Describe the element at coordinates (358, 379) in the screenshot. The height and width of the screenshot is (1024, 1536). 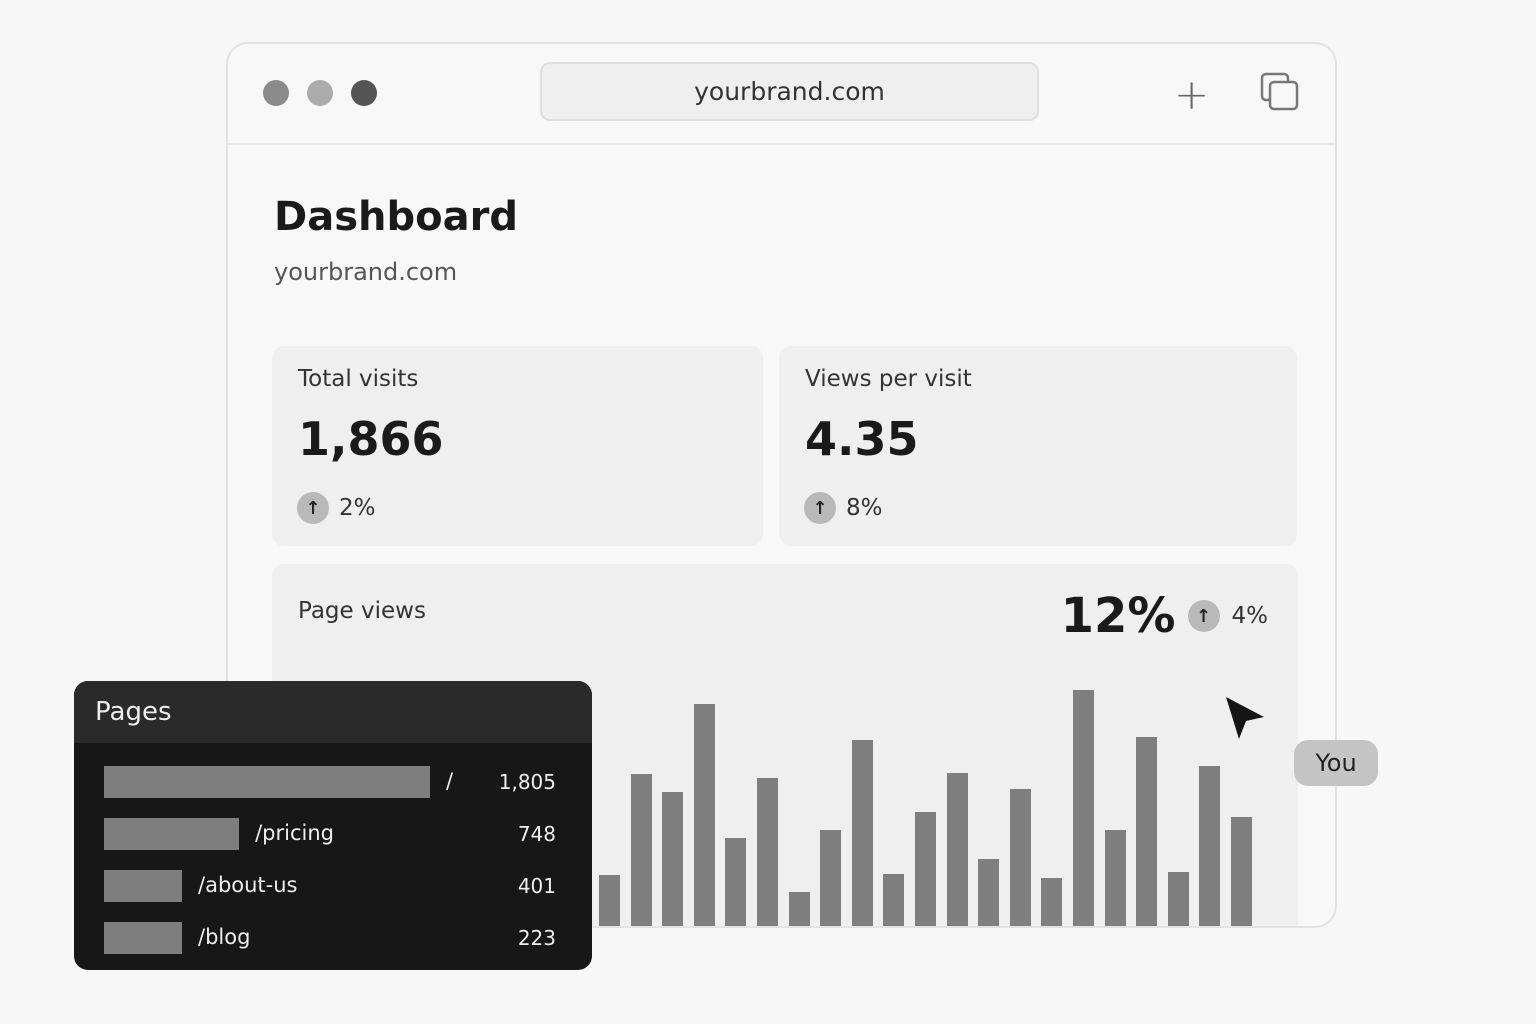
I see `card-label: Total visits` at that location.